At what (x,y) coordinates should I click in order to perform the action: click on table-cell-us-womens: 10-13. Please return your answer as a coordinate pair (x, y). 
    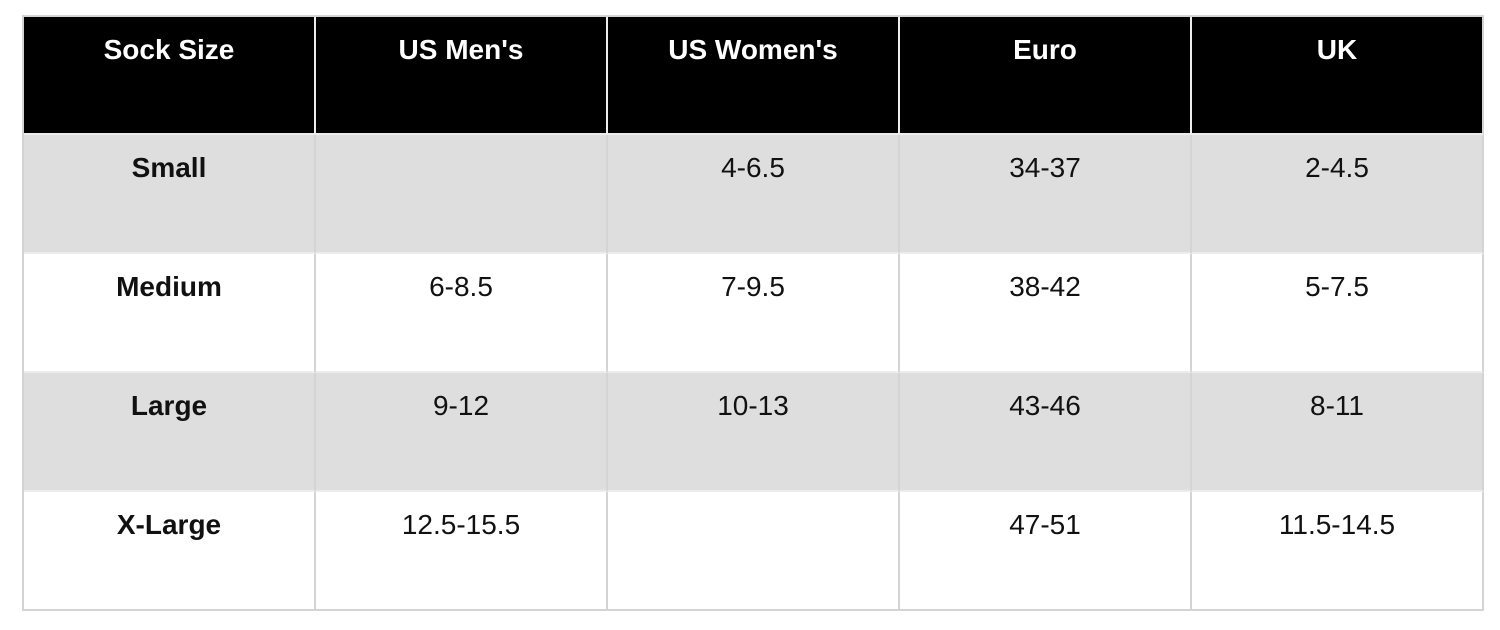
    Looking at the image, I should click on (754, 432).